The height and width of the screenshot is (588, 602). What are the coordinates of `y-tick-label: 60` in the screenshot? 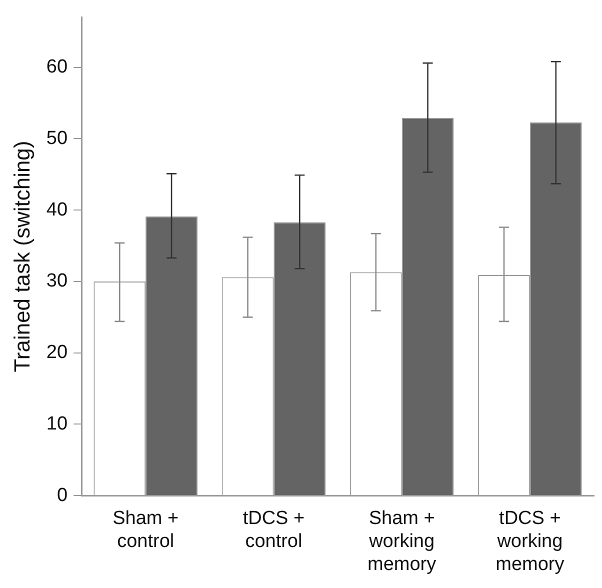 It's located at (57, 67).